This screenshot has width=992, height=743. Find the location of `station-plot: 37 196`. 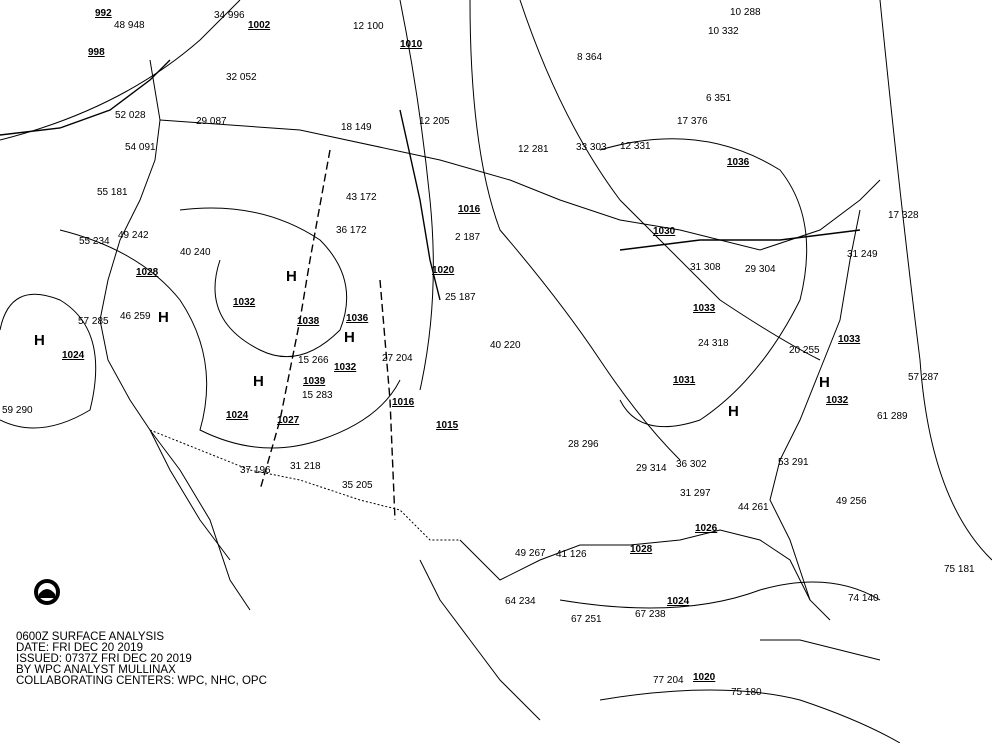

station-plot: 37 196 is located at coordinates (255, 470).